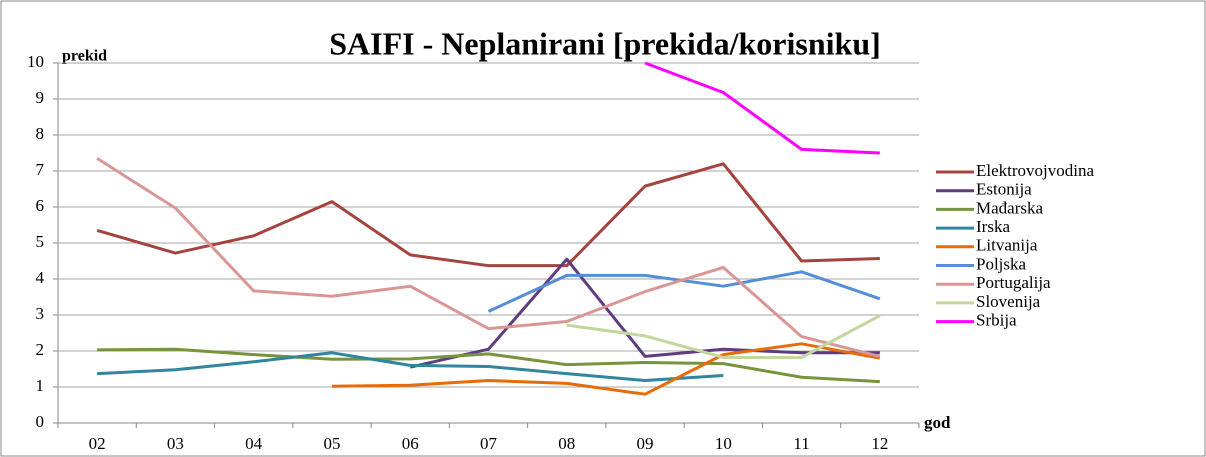 The width and height of the screenshot is (1206, 457). I want to click on x-tick-label: 06, so click(410, 443).